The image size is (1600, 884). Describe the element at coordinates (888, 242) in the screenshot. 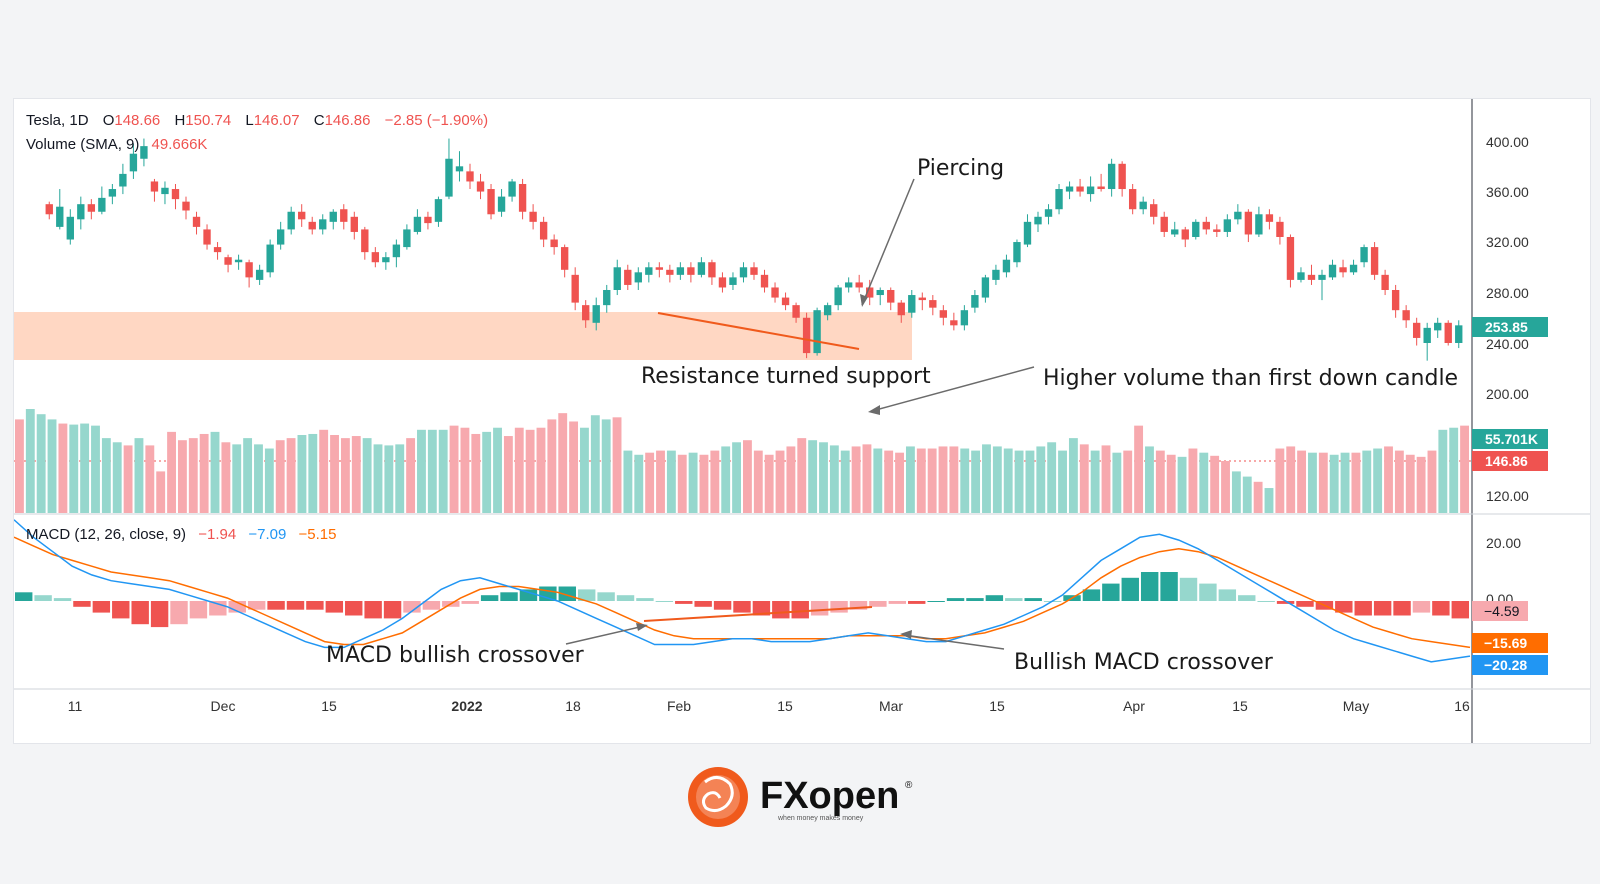

I see `piercing-arrow` at that location.